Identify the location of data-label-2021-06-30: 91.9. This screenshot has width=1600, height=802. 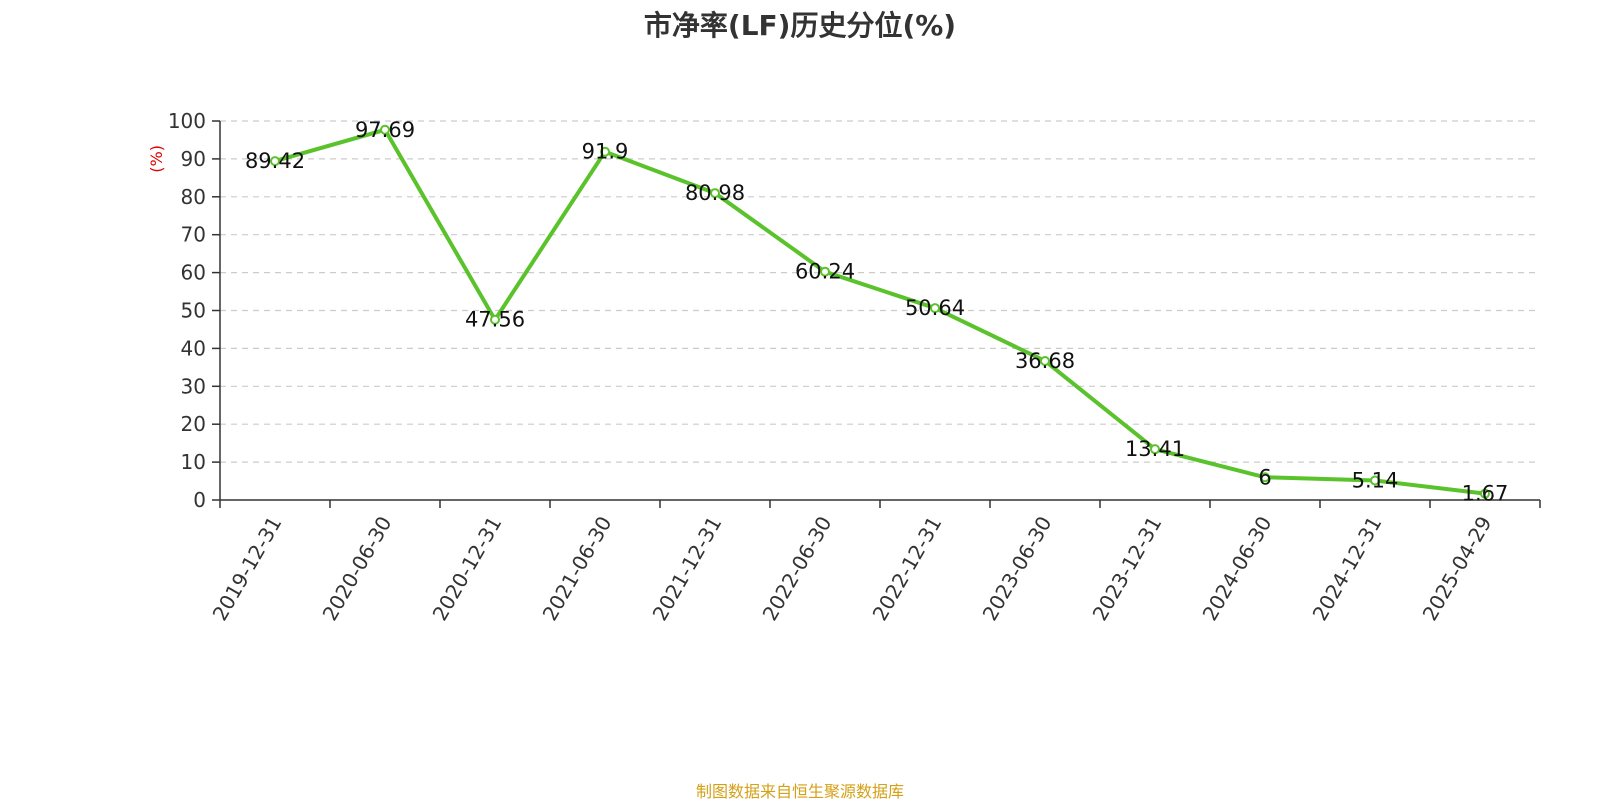
(605, 152).